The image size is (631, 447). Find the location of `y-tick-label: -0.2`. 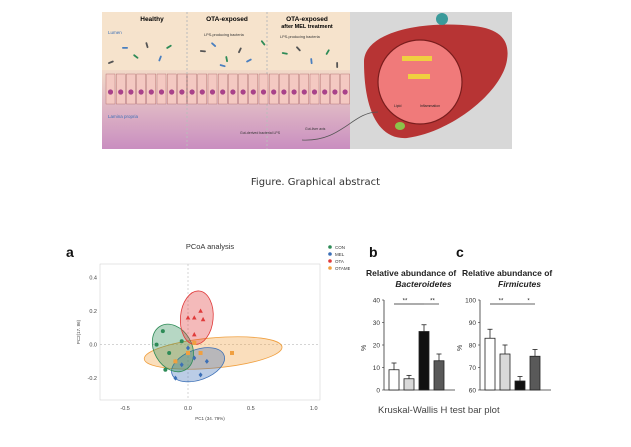

y-tick-label: -0.2 is located at coordinates (92, 379).